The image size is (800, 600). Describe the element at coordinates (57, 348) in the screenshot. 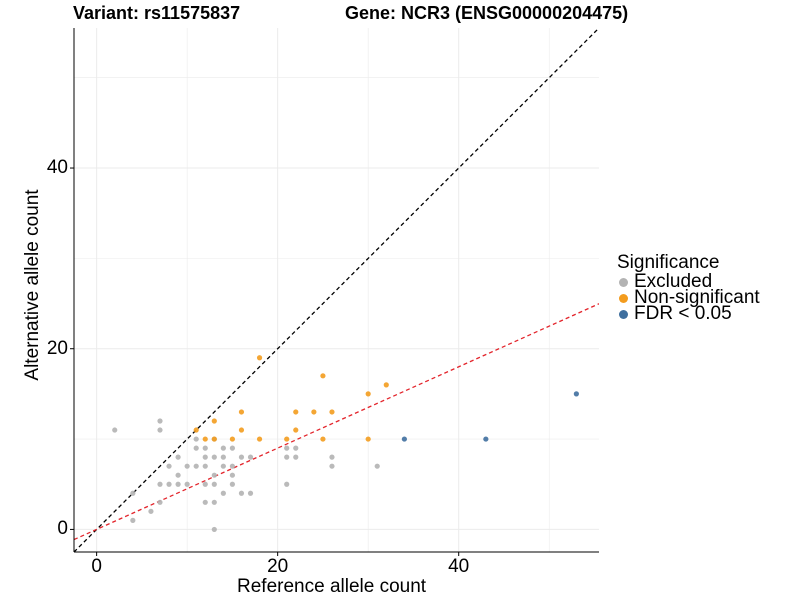

I see `y-tick-label: 20` at that location.